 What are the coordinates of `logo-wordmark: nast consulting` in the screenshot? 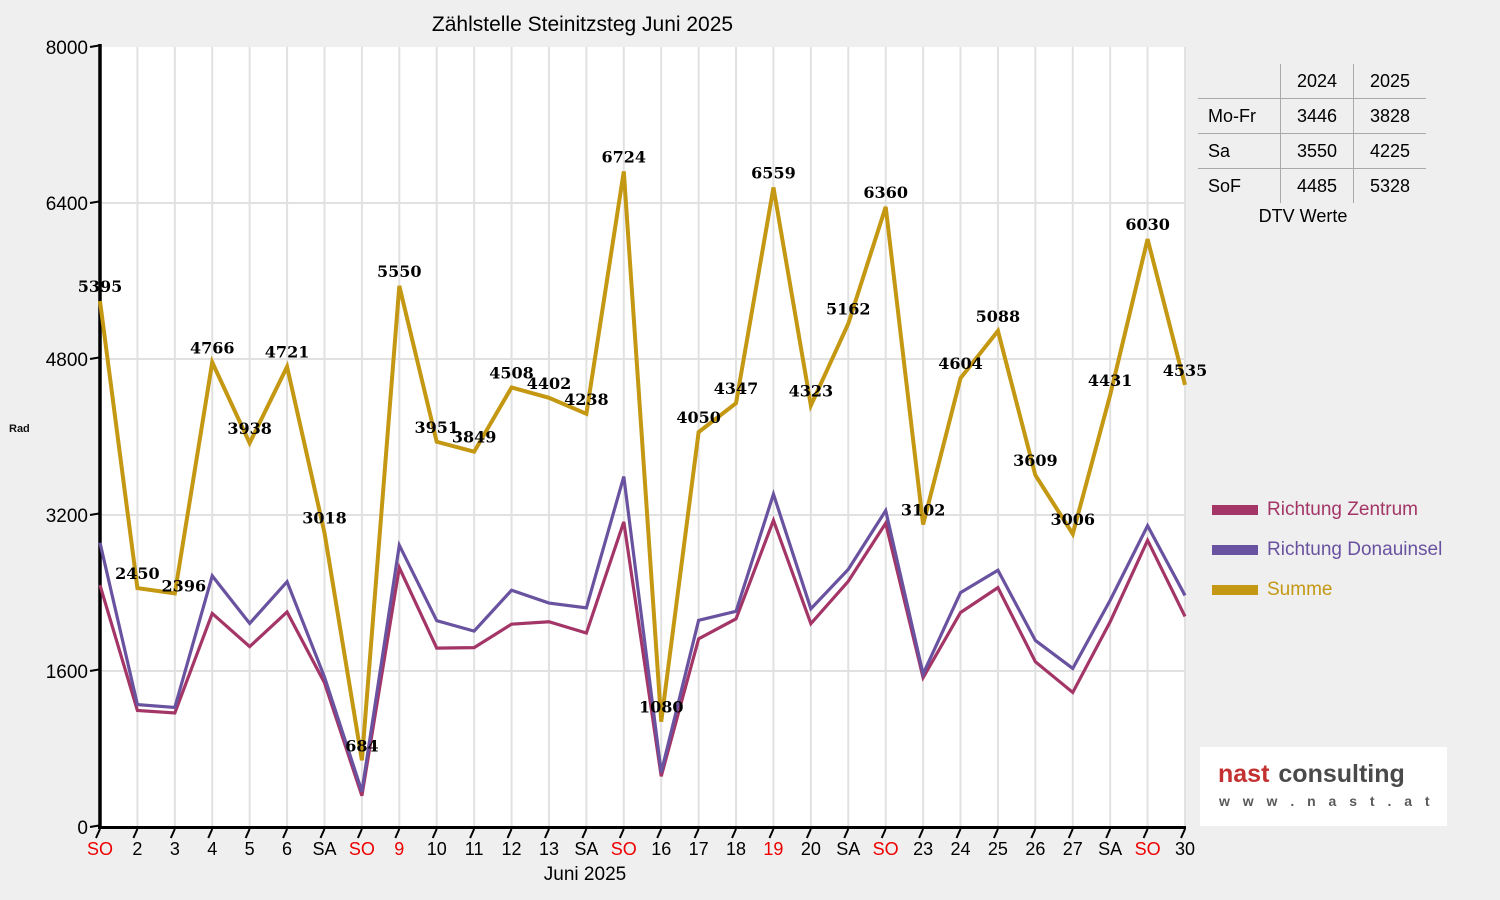 It's located at (1332, 774).